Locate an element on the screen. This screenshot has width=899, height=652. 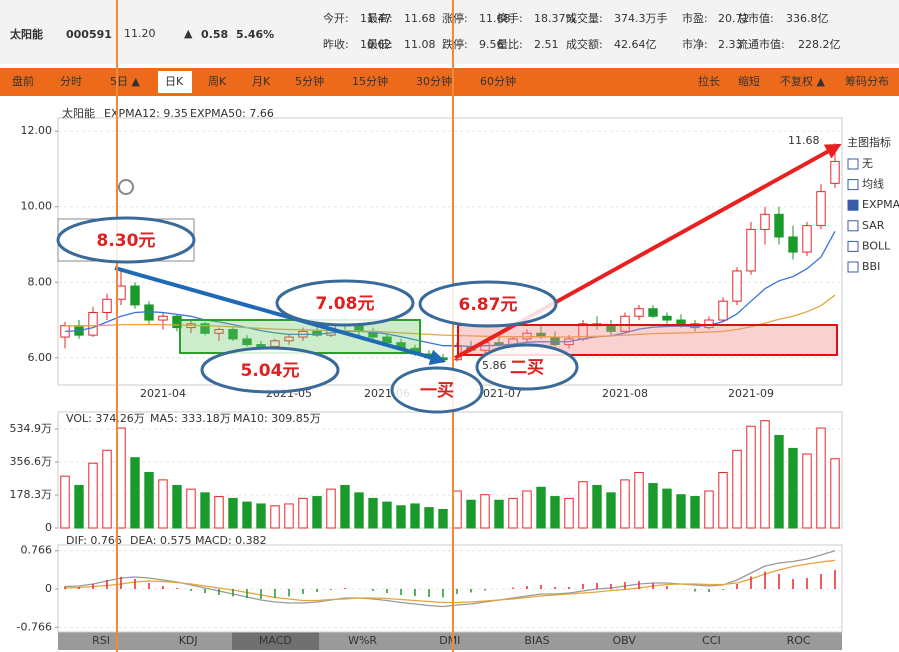
active-indicator-tab is located at coordinates (275, 641).